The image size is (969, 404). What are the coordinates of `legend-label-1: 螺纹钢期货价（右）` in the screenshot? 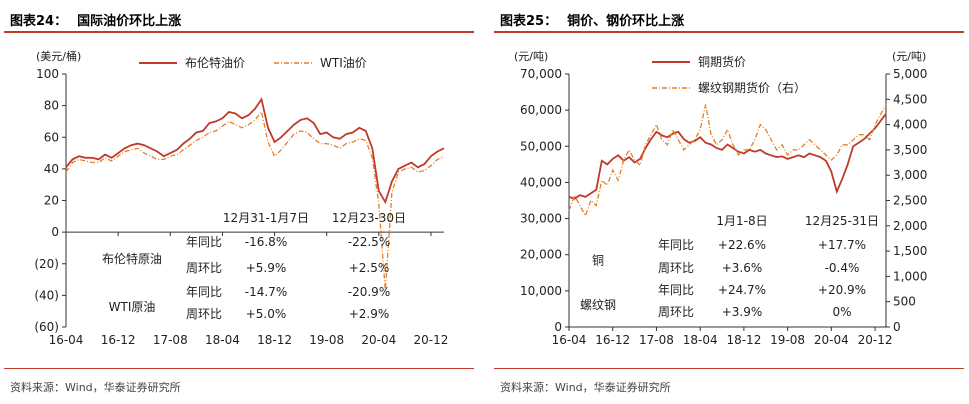 It's located at (752, 87).